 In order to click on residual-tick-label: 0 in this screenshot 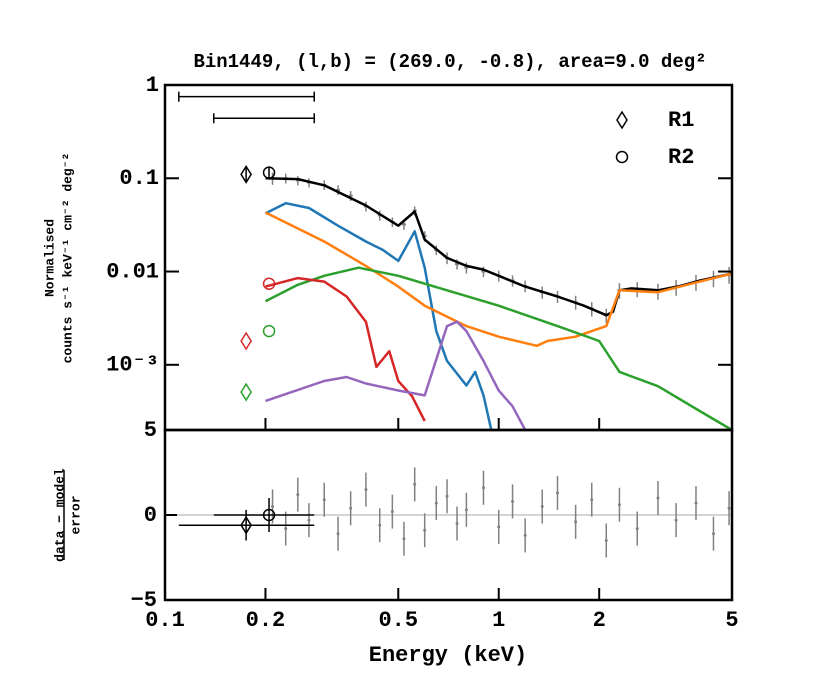, I will do `click(150, 515)`.